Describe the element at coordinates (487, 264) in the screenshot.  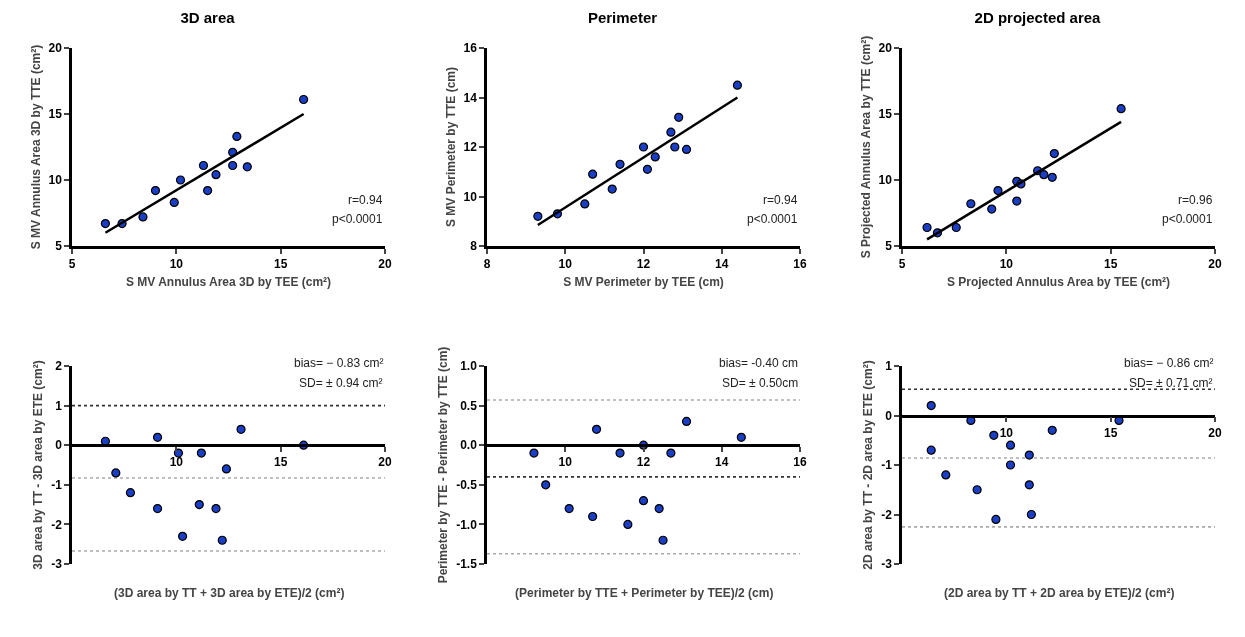
I see `x-tick-label: 8` at that location.